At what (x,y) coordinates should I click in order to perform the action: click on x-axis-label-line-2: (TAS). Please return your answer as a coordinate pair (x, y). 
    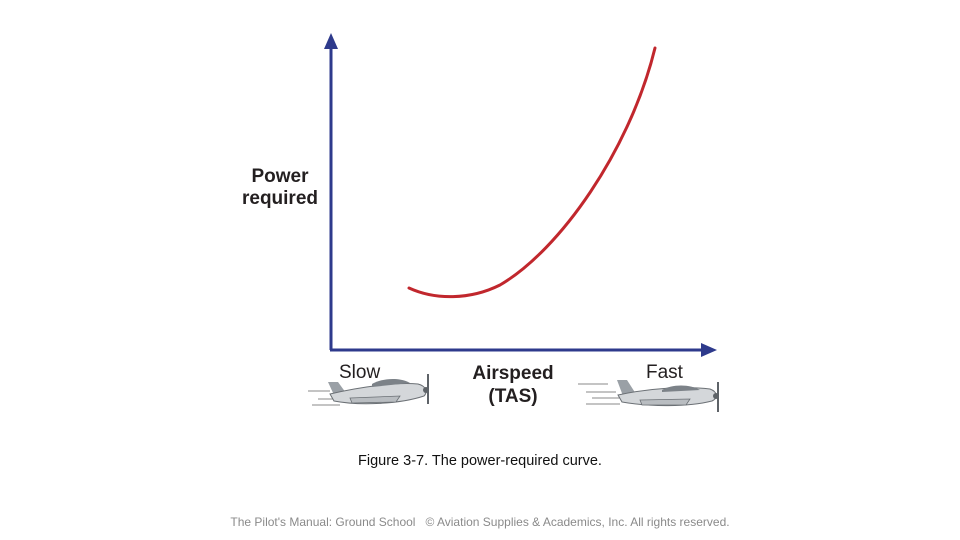
    Looking at the image, I should click on (513, 396).